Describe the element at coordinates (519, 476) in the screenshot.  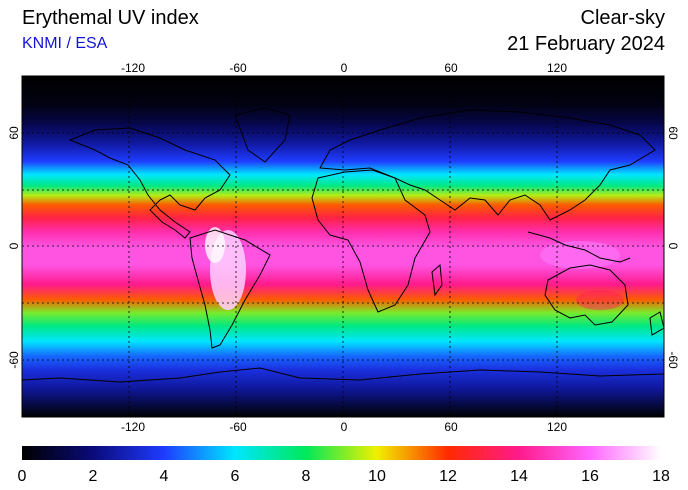
I see `colorbar-tick-label: 14` at that location.